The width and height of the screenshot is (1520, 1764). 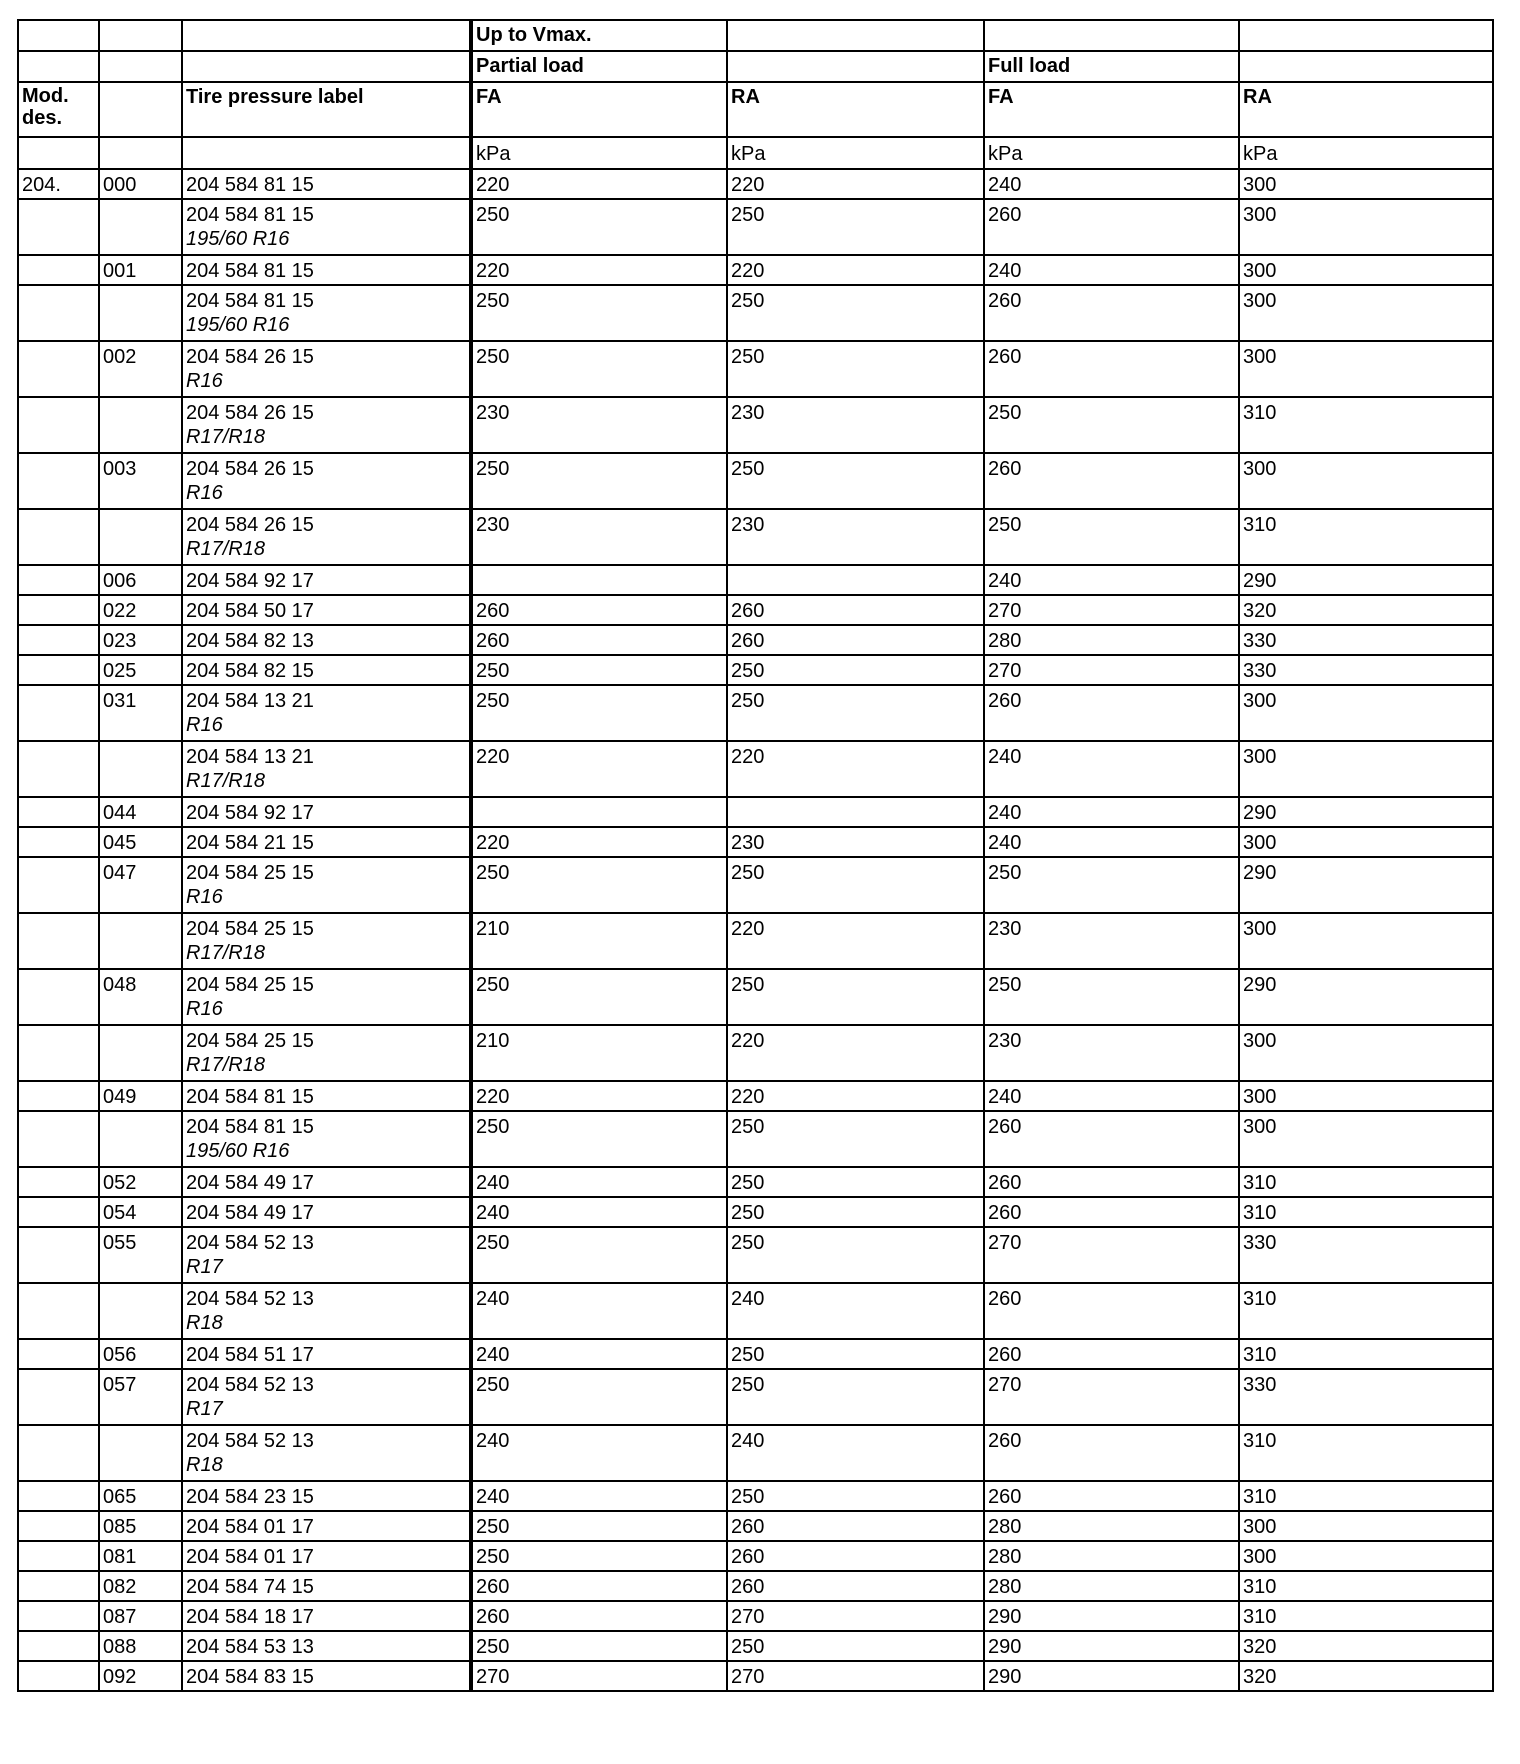 I want to click on tire-label-number: 204 584 51 17, so click(x=250, y=1355).